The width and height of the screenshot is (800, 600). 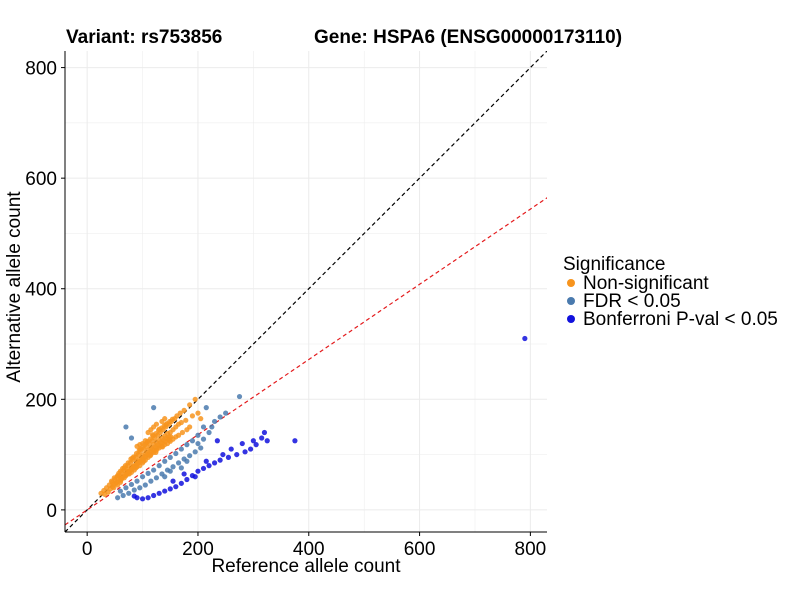 I want to click on x-tick-label: 400, so click(x=309, y=549).